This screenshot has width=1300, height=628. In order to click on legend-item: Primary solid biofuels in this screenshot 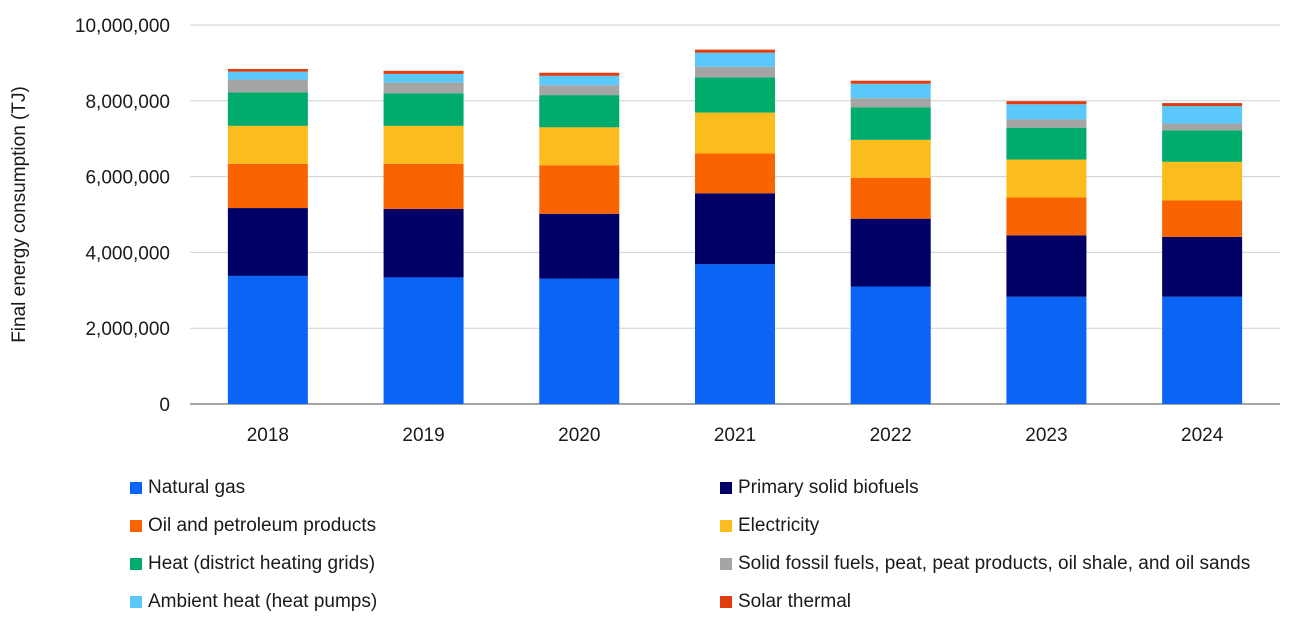, I will do `click(819, 488)`.